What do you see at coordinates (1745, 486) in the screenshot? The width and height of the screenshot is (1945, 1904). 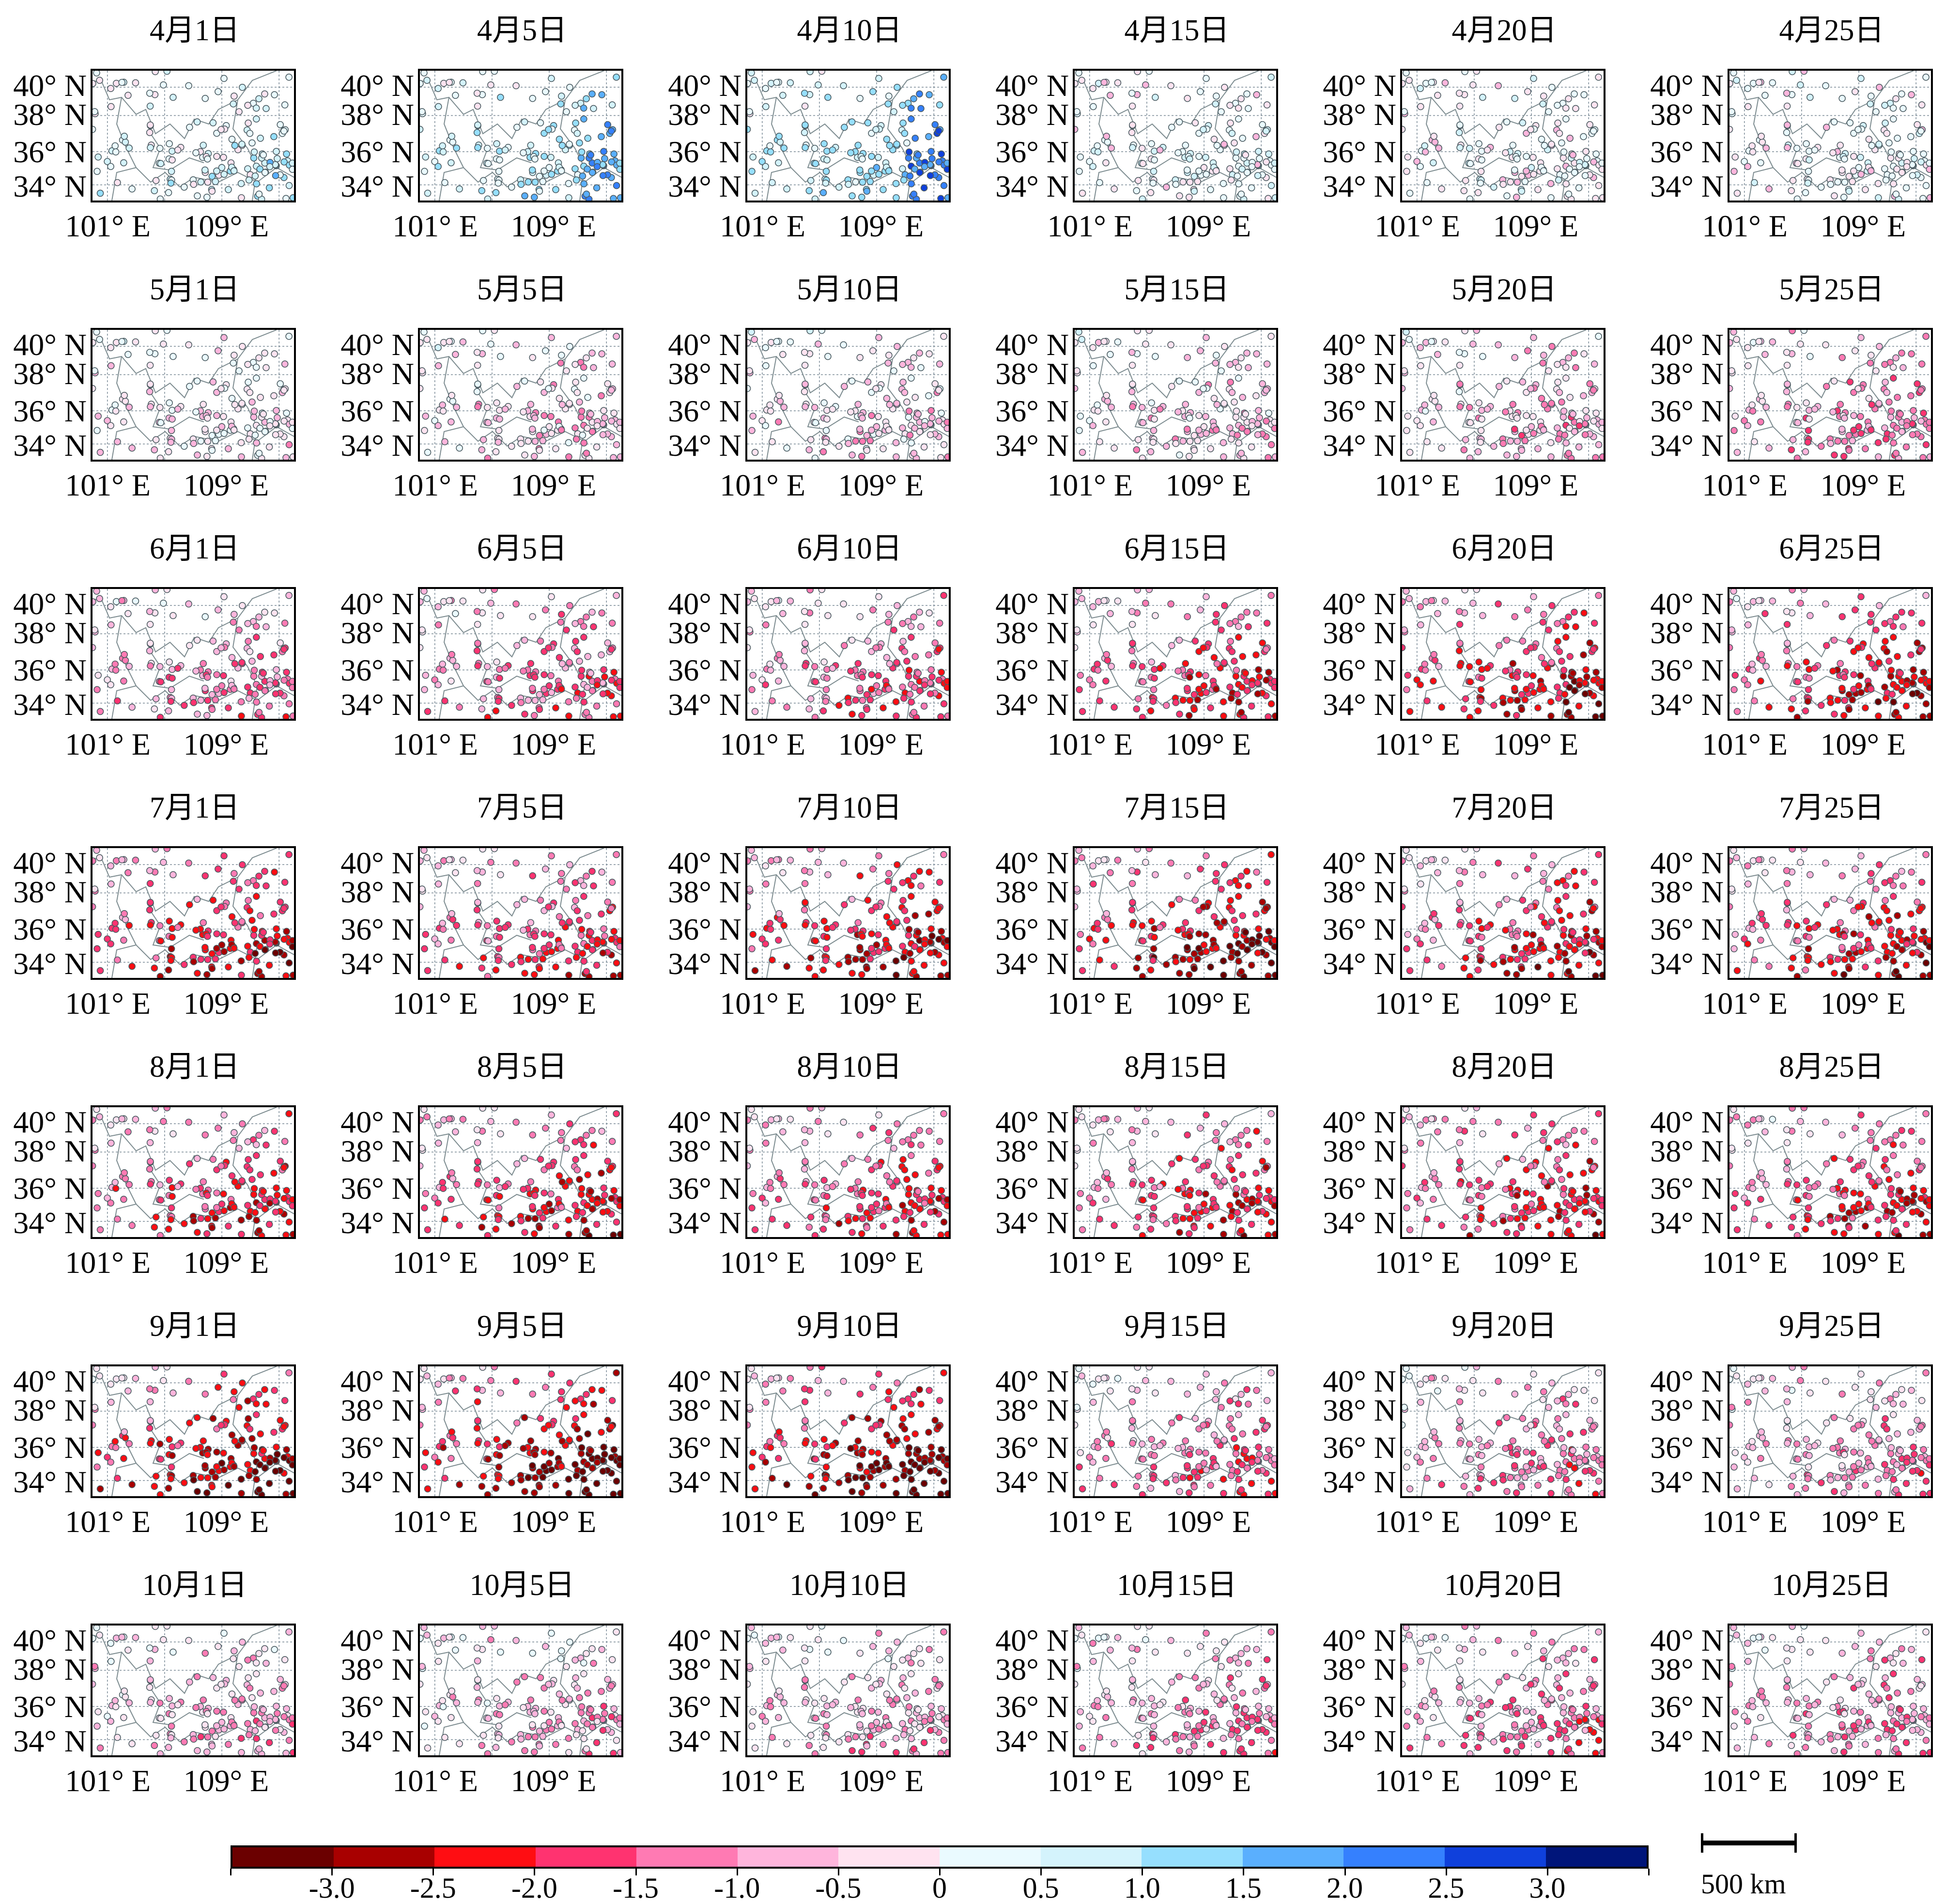 I see `longitude-tick-label: 101° E` at bounding box center [1745, 486].